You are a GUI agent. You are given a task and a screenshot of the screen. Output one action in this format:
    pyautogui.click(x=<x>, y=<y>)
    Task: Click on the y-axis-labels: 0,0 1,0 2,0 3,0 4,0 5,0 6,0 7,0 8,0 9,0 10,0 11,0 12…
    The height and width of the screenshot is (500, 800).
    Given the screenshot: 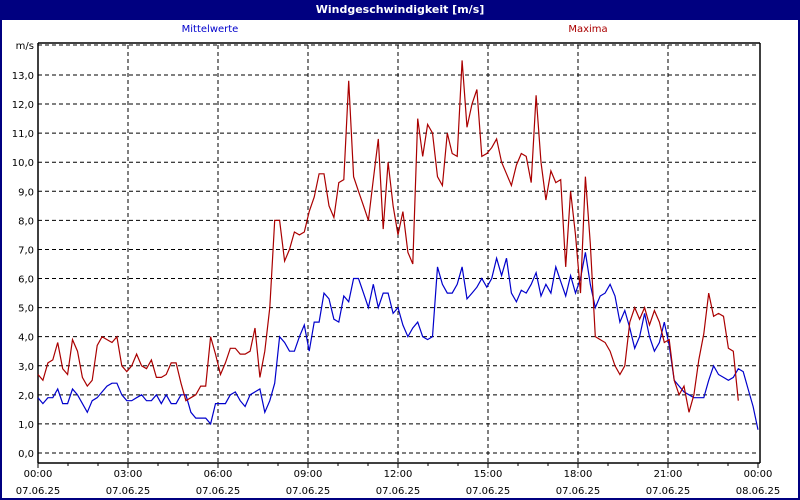 What is the action you would take?
    pyautogui.click(x=23, y=250)
    